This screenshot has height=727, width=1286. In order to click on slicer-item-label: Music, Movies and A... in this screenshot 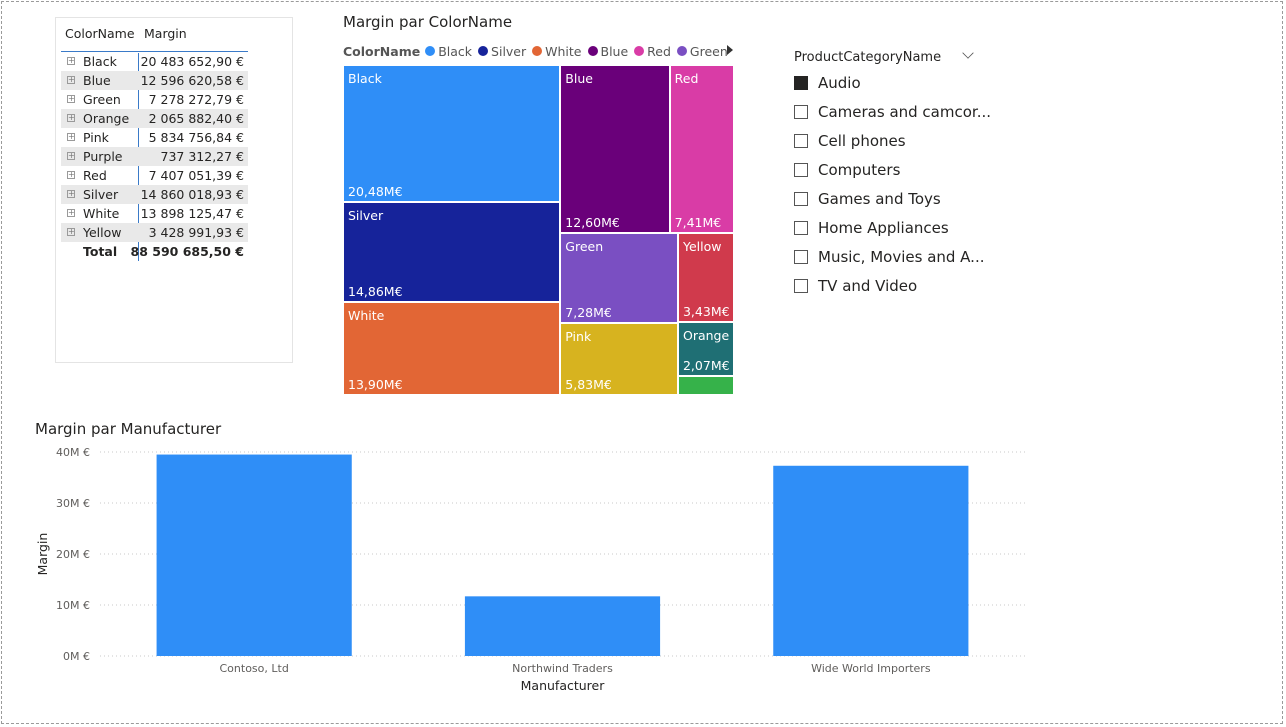, I will do `click(901, 257)`.